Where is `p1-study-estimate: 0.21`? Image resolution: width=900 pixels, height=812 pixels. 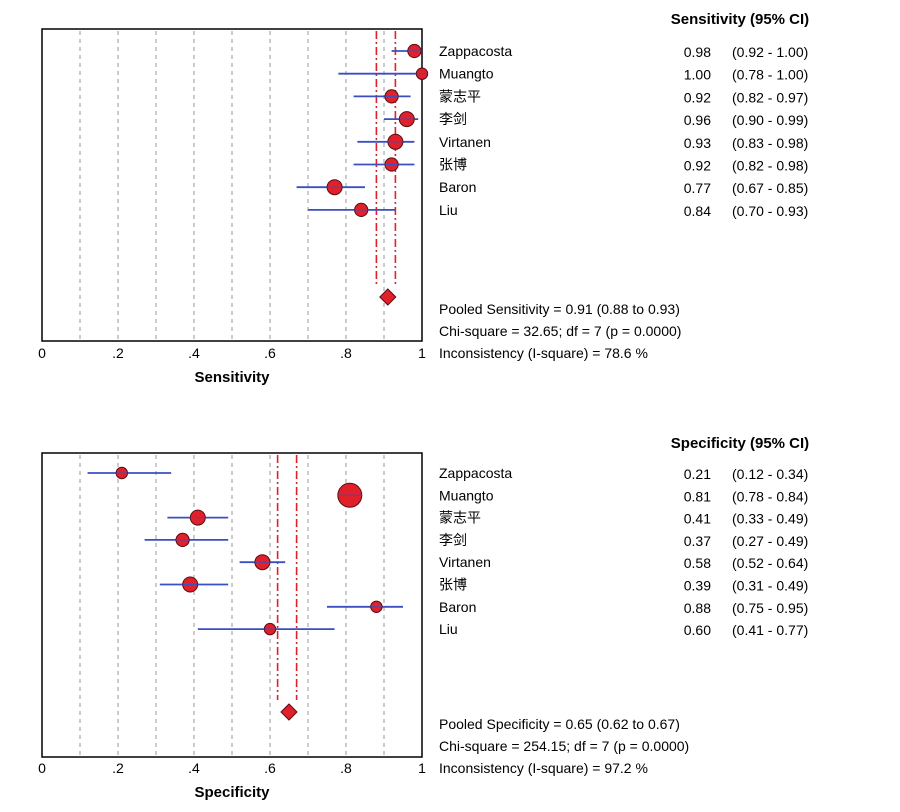 p1-study-estimate: 0.21 is located at coordinates (697, 474).